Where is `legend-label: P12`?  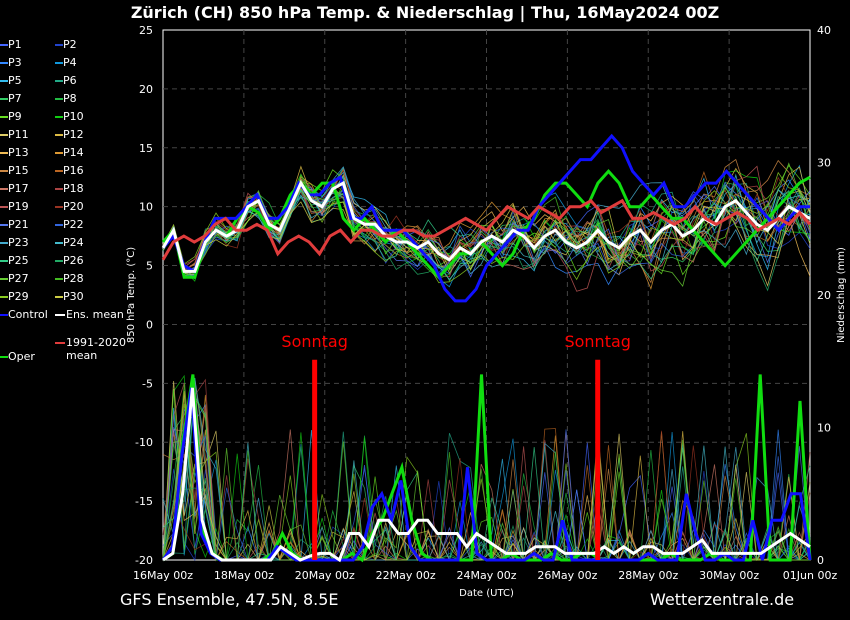
legend-label: P12 is located at coordinates (73, 134).